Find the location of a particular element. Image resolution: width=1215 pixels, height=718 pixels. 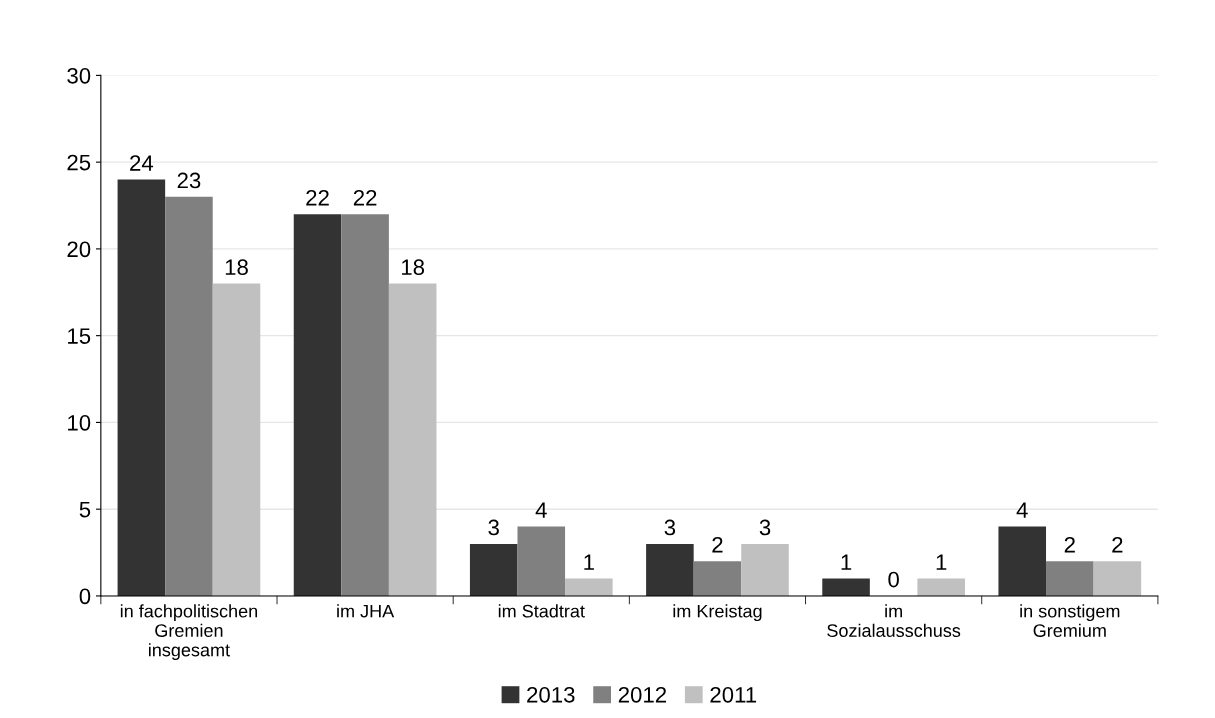

x-tick-label: im Stadtrat is located at coordinates (541, 611).